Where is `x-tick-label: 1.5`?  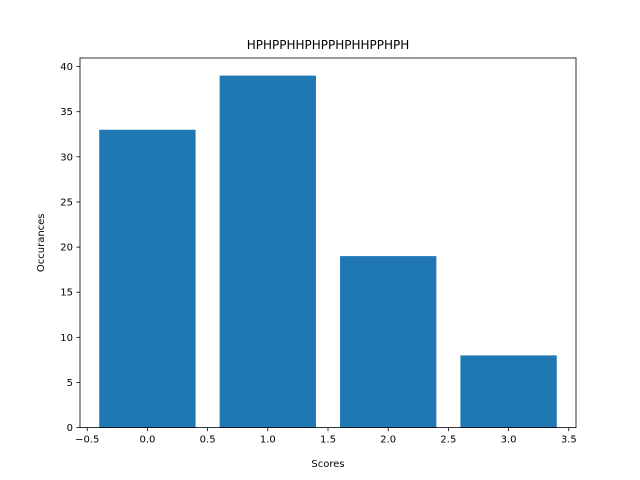
x-tick-label: 1.5 is located at coordinates (328, 440).